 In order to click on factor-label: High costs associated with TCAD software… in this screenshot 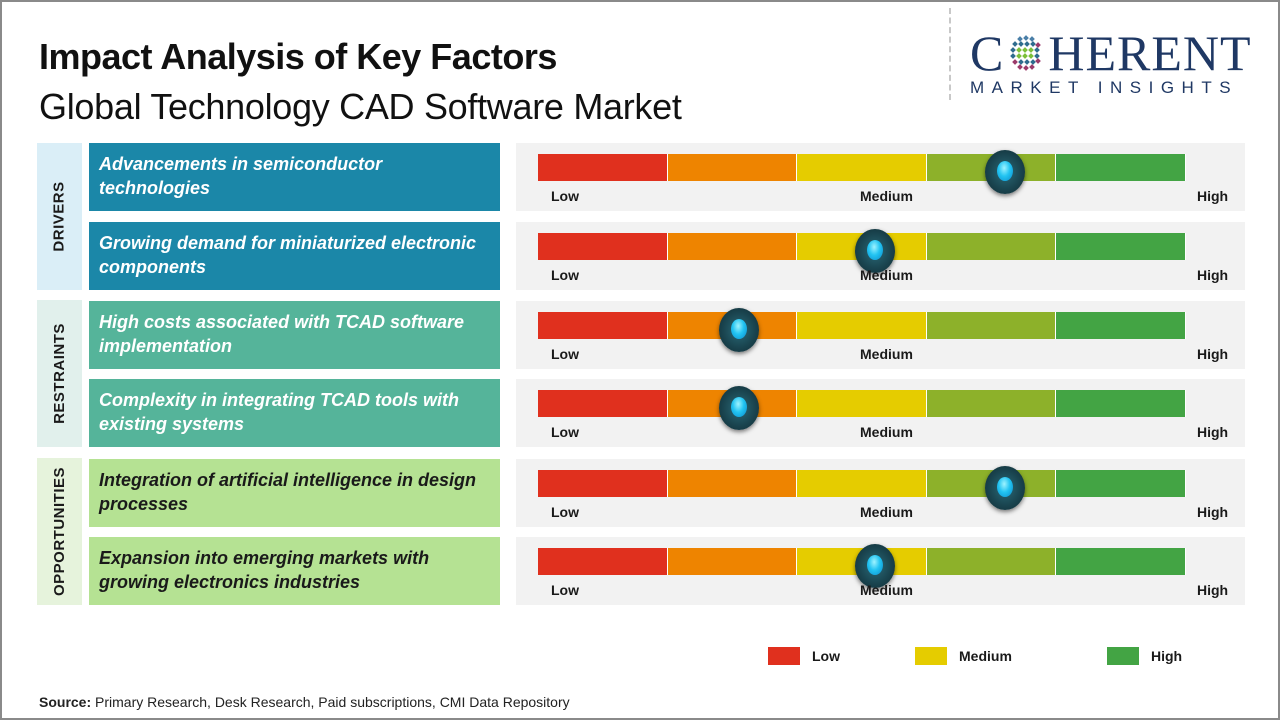, I will do `click(294, 335)`.